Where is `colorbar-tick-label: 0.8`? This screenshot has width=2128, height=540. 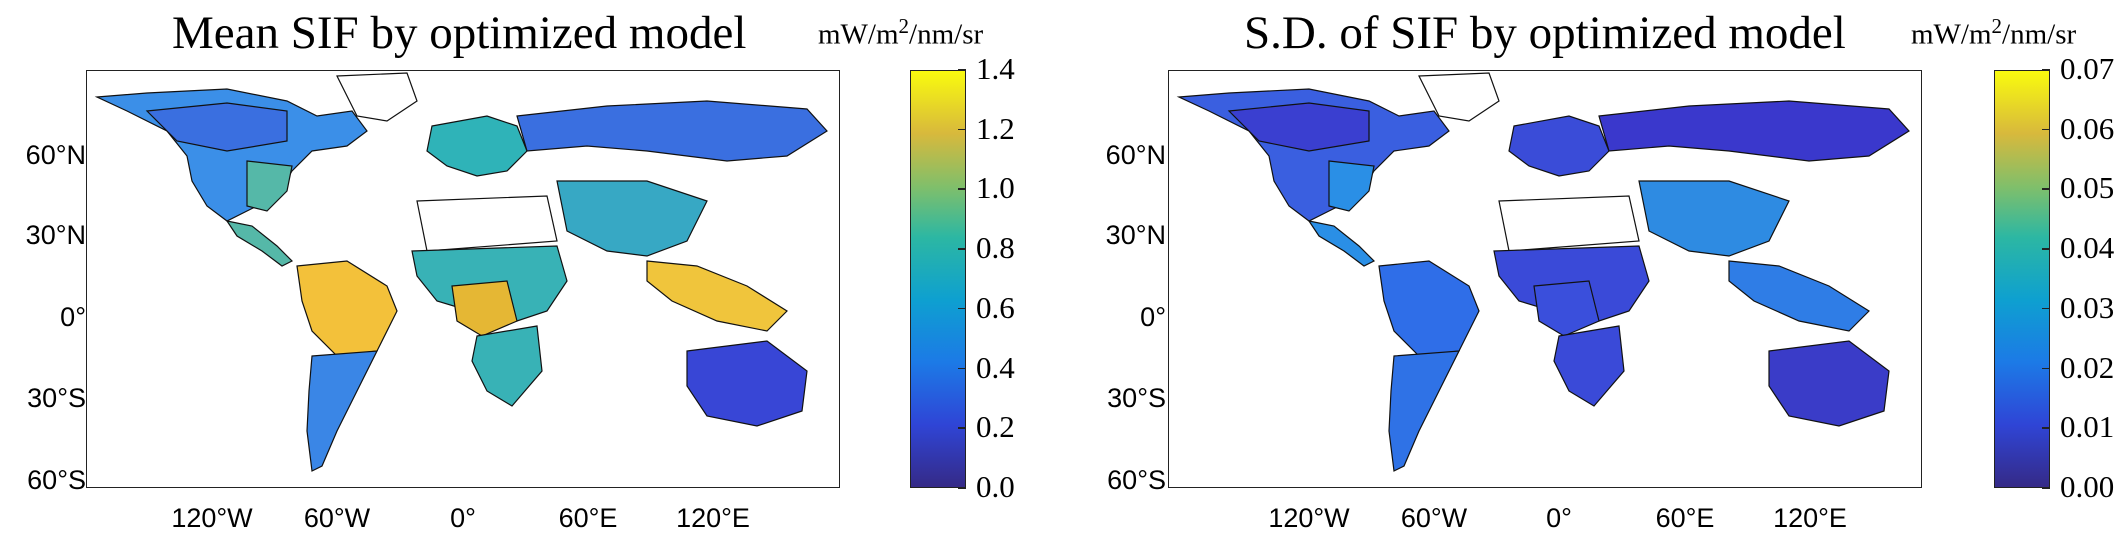
colorbar-tick-label: 0.8 is located at coordinates (995, 248).